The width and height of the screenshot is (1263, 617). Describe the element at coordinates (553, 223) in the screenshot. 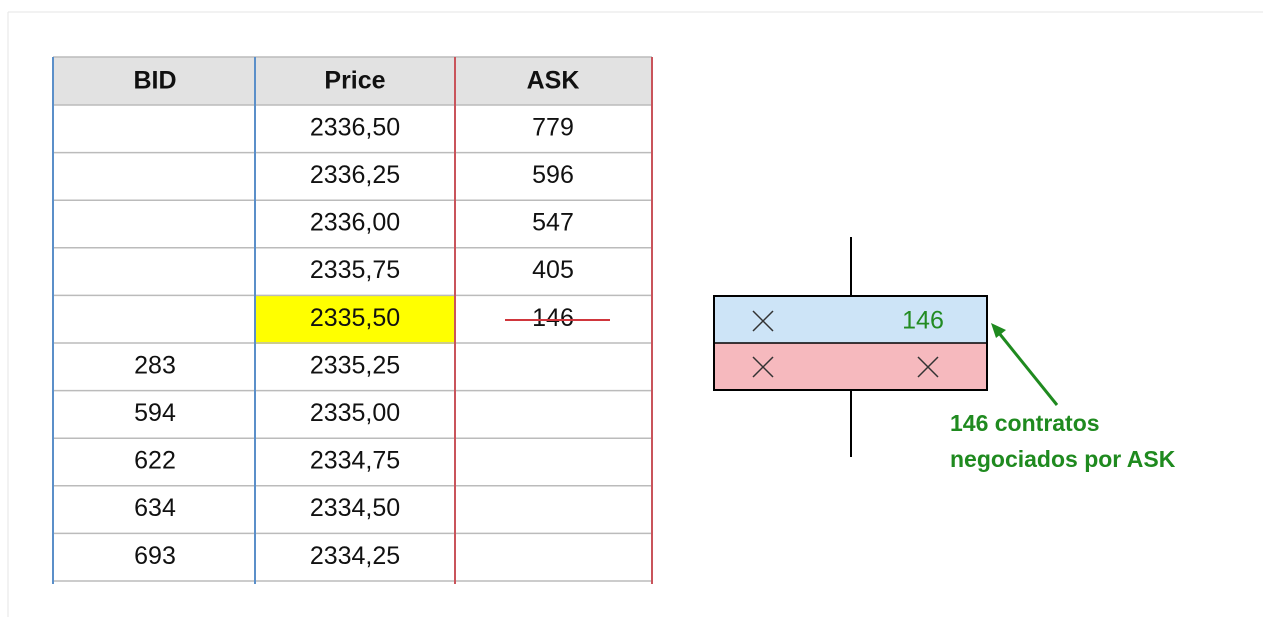

I see `cell: 547` at that location.